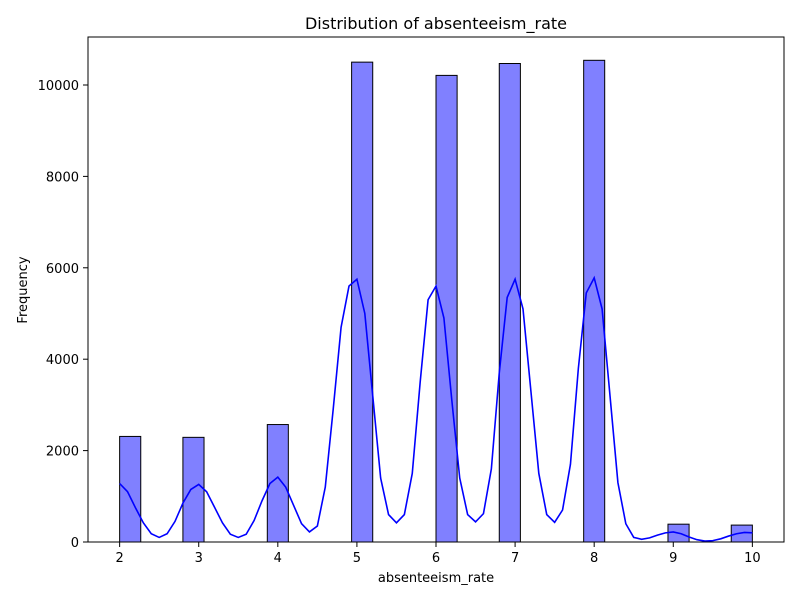 Image resolution: width=800 pixels, height=600 pixels. I want to click on y-tick-label: 8000, so click(62, 177).